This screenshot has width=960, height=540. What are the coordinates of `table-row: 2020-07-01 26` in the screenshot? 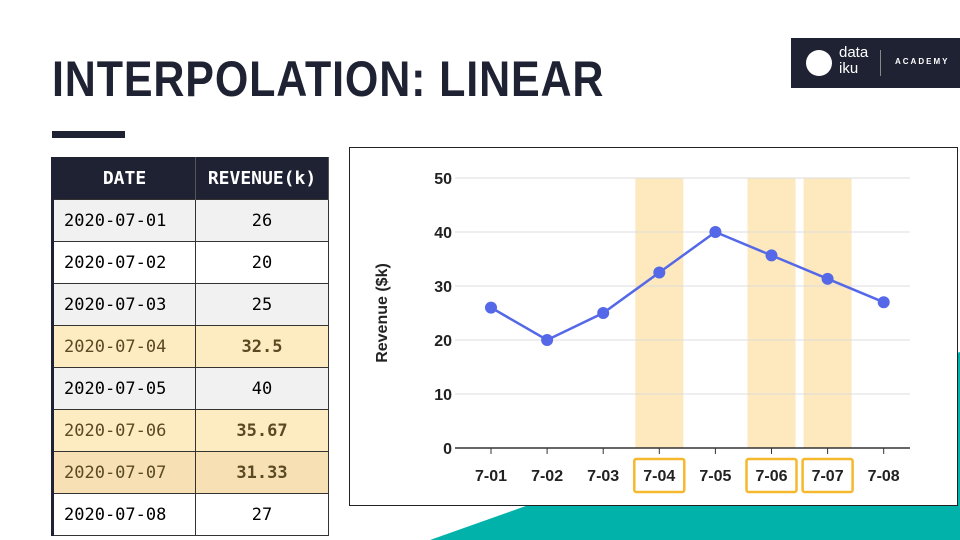 It's located at (190, 220).